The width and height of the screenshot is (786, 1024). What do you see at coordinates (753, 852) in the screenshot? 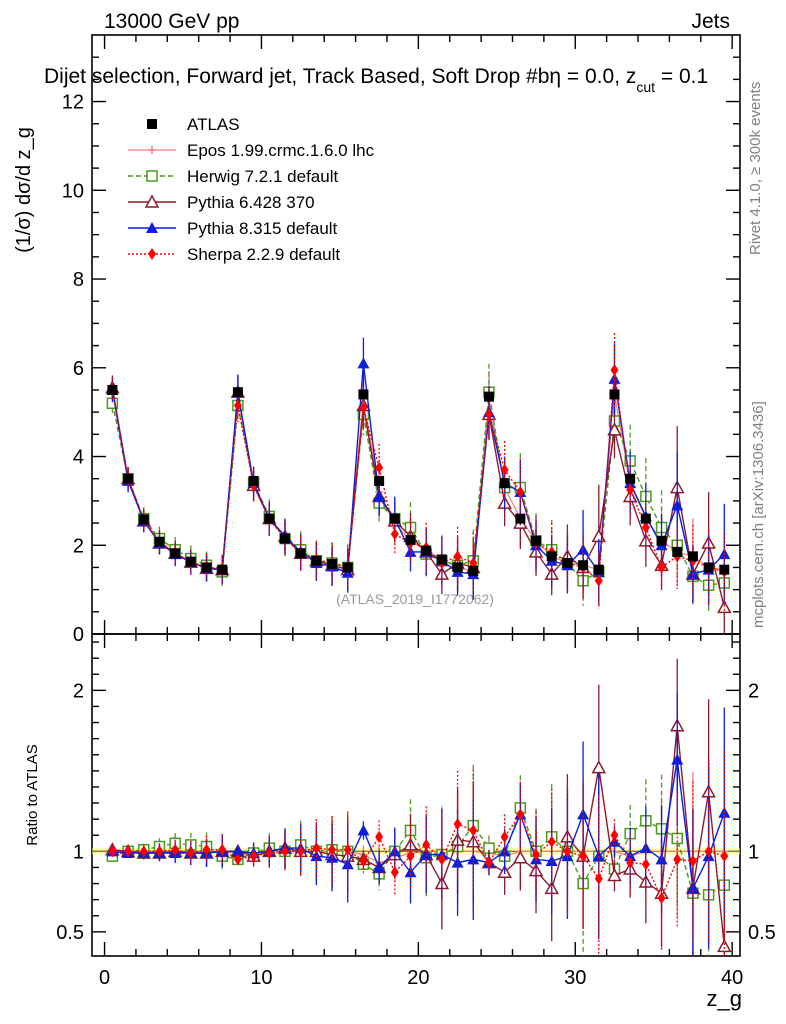
I see `ratio-ytick-label-right: 1` at bounding box center [753, 852].